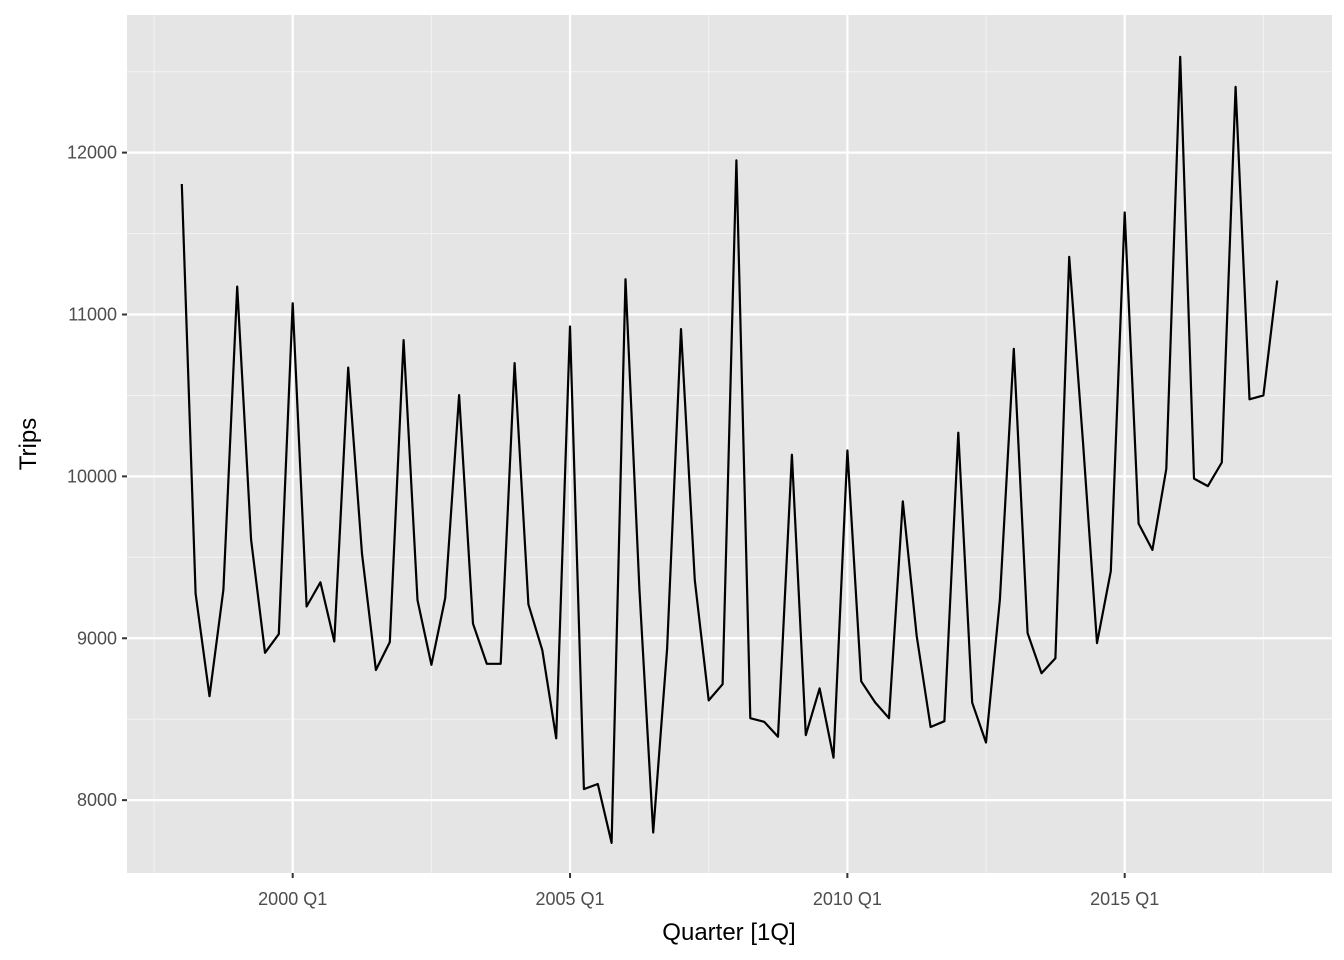 Image resolution: width=1344 pixels, height=960 pixels. What do you see at coordinates (1124, 899) in the screenshot?
I see `x-tick-label: 2015 Q1` at bounding box center [1124, 899].